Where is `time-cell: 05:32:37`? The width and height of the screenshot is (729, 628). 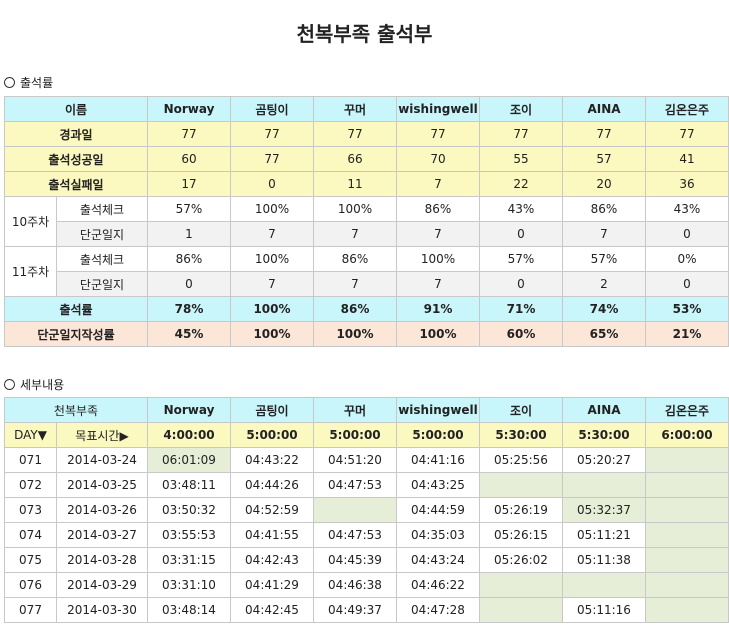 time-cell: 05:32:37 is located at coordinates (604, 510).